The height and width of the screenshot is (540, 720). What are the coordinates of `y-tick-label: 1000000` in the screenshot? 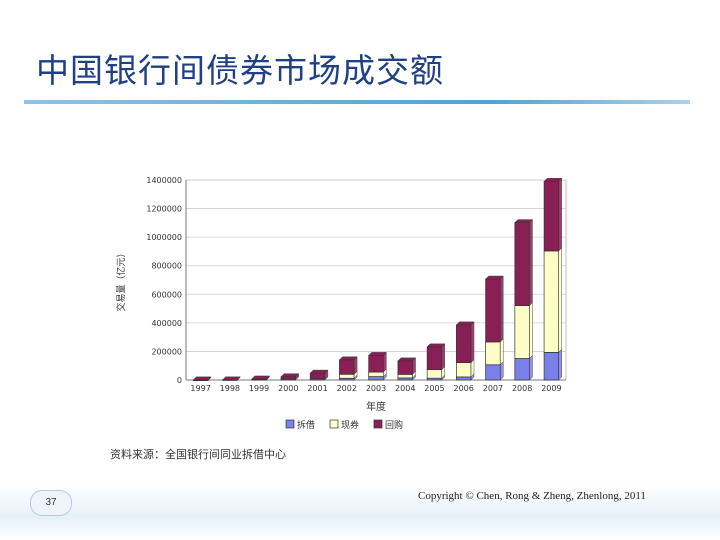 It's located at (164, 237).